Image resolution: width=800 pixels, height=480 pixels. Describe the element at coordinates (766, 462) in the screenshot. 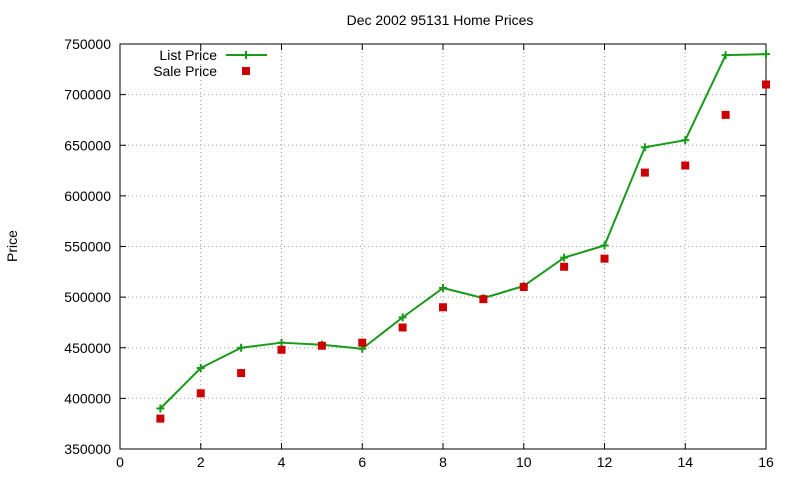

I see `x-tick-label: 16` at that location.